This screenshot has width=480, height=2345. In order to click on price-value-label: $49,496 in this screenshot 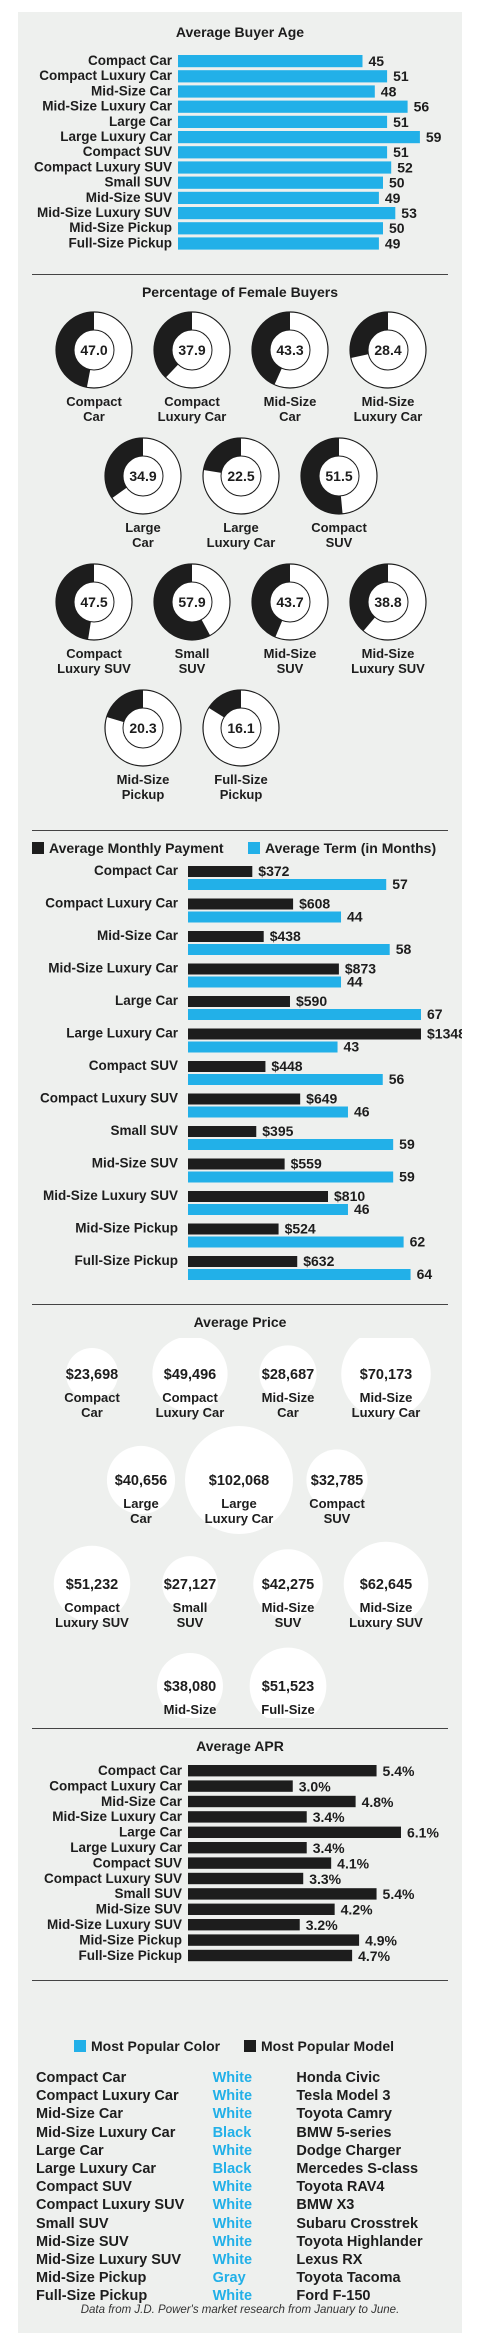, I will do `click(190, 1375)`.